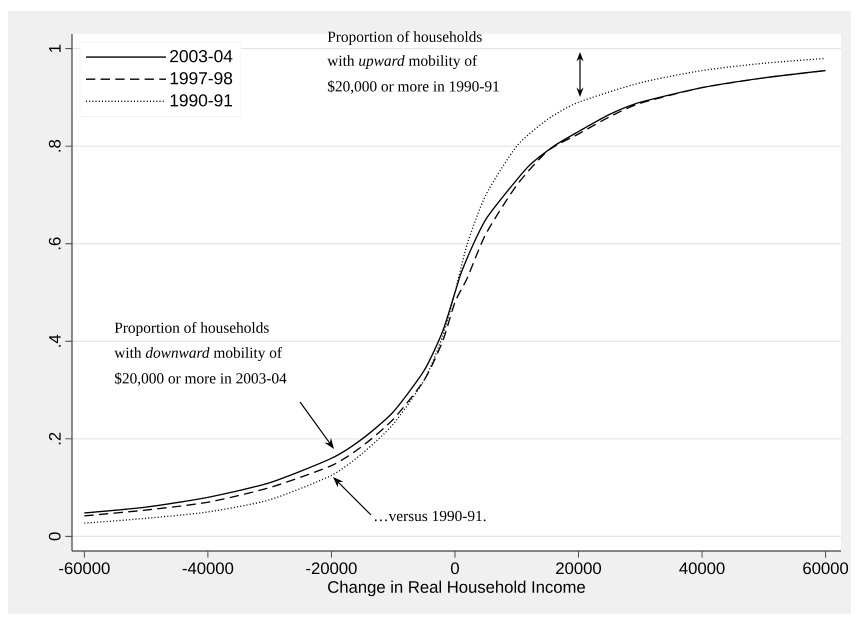 This screenshot has height=624, width=859. What do you see at coordinates (413, 87) in the screenshot?
I see `annotation: $20,000 or more in 1990-91` at bounding box center [413, 87].